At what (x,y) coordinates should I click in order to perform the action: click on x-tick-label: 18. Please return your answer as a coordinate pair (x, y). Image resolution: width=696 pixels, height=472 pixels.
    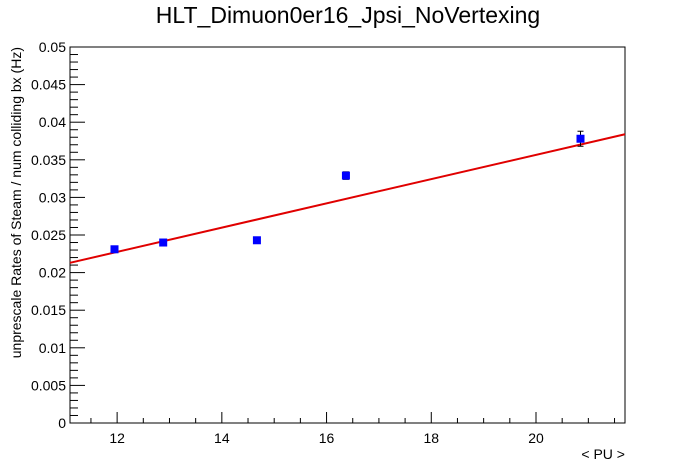
    Looking at the image, I should click on (431, 438).